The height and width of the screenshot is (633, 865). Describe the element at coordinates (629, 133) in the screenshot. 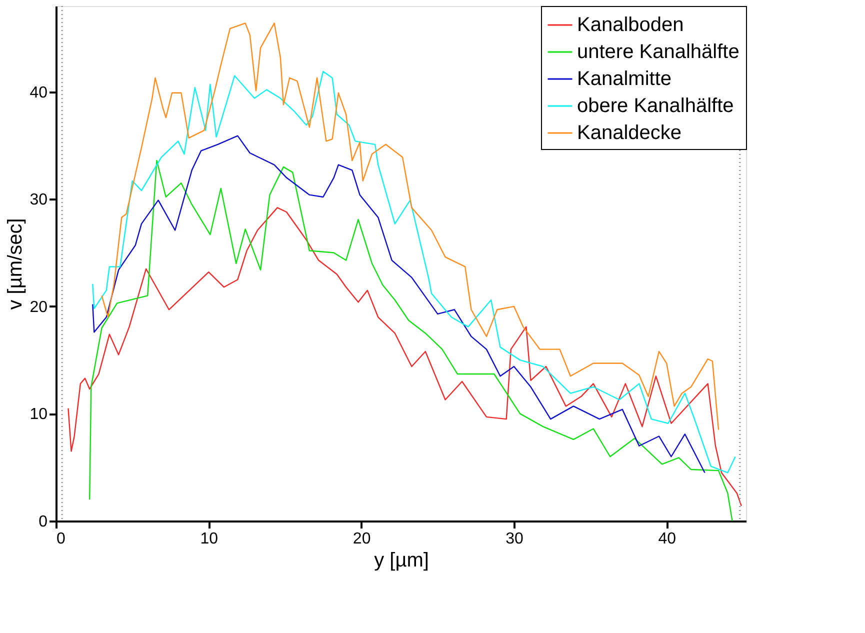

I see `legend-label: Kanaldecke` at that location.